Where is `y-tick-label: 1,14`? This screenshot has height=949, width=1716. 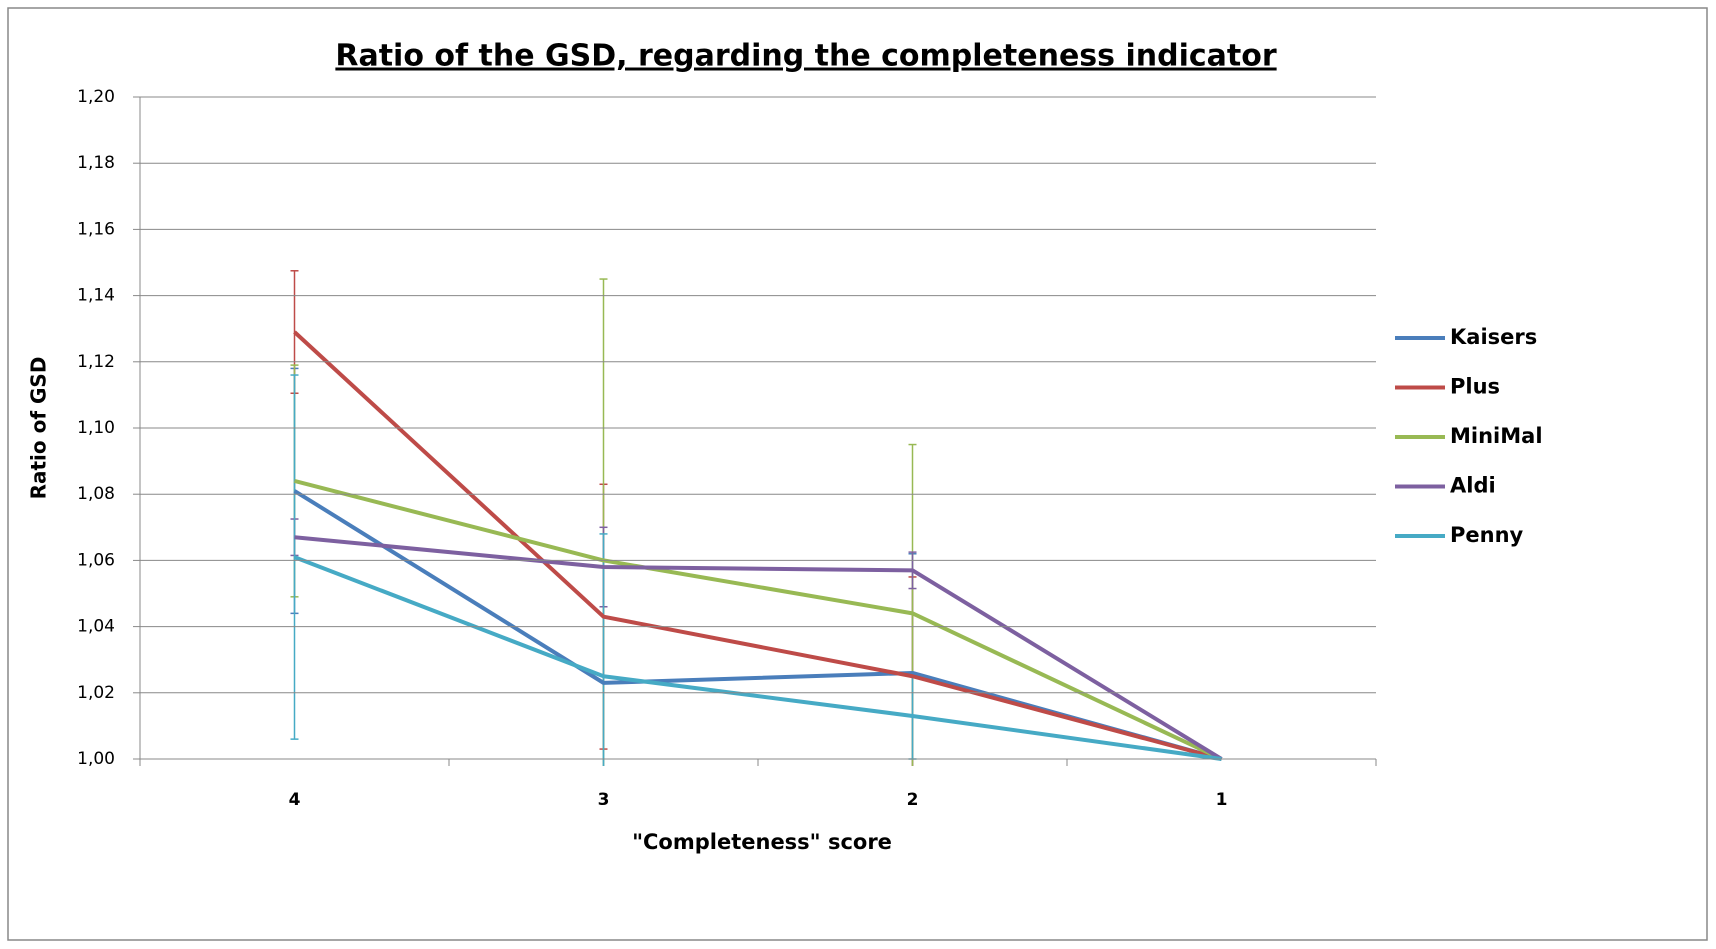
y-tick-label: 1,14 is located at coordinates (96, 296).